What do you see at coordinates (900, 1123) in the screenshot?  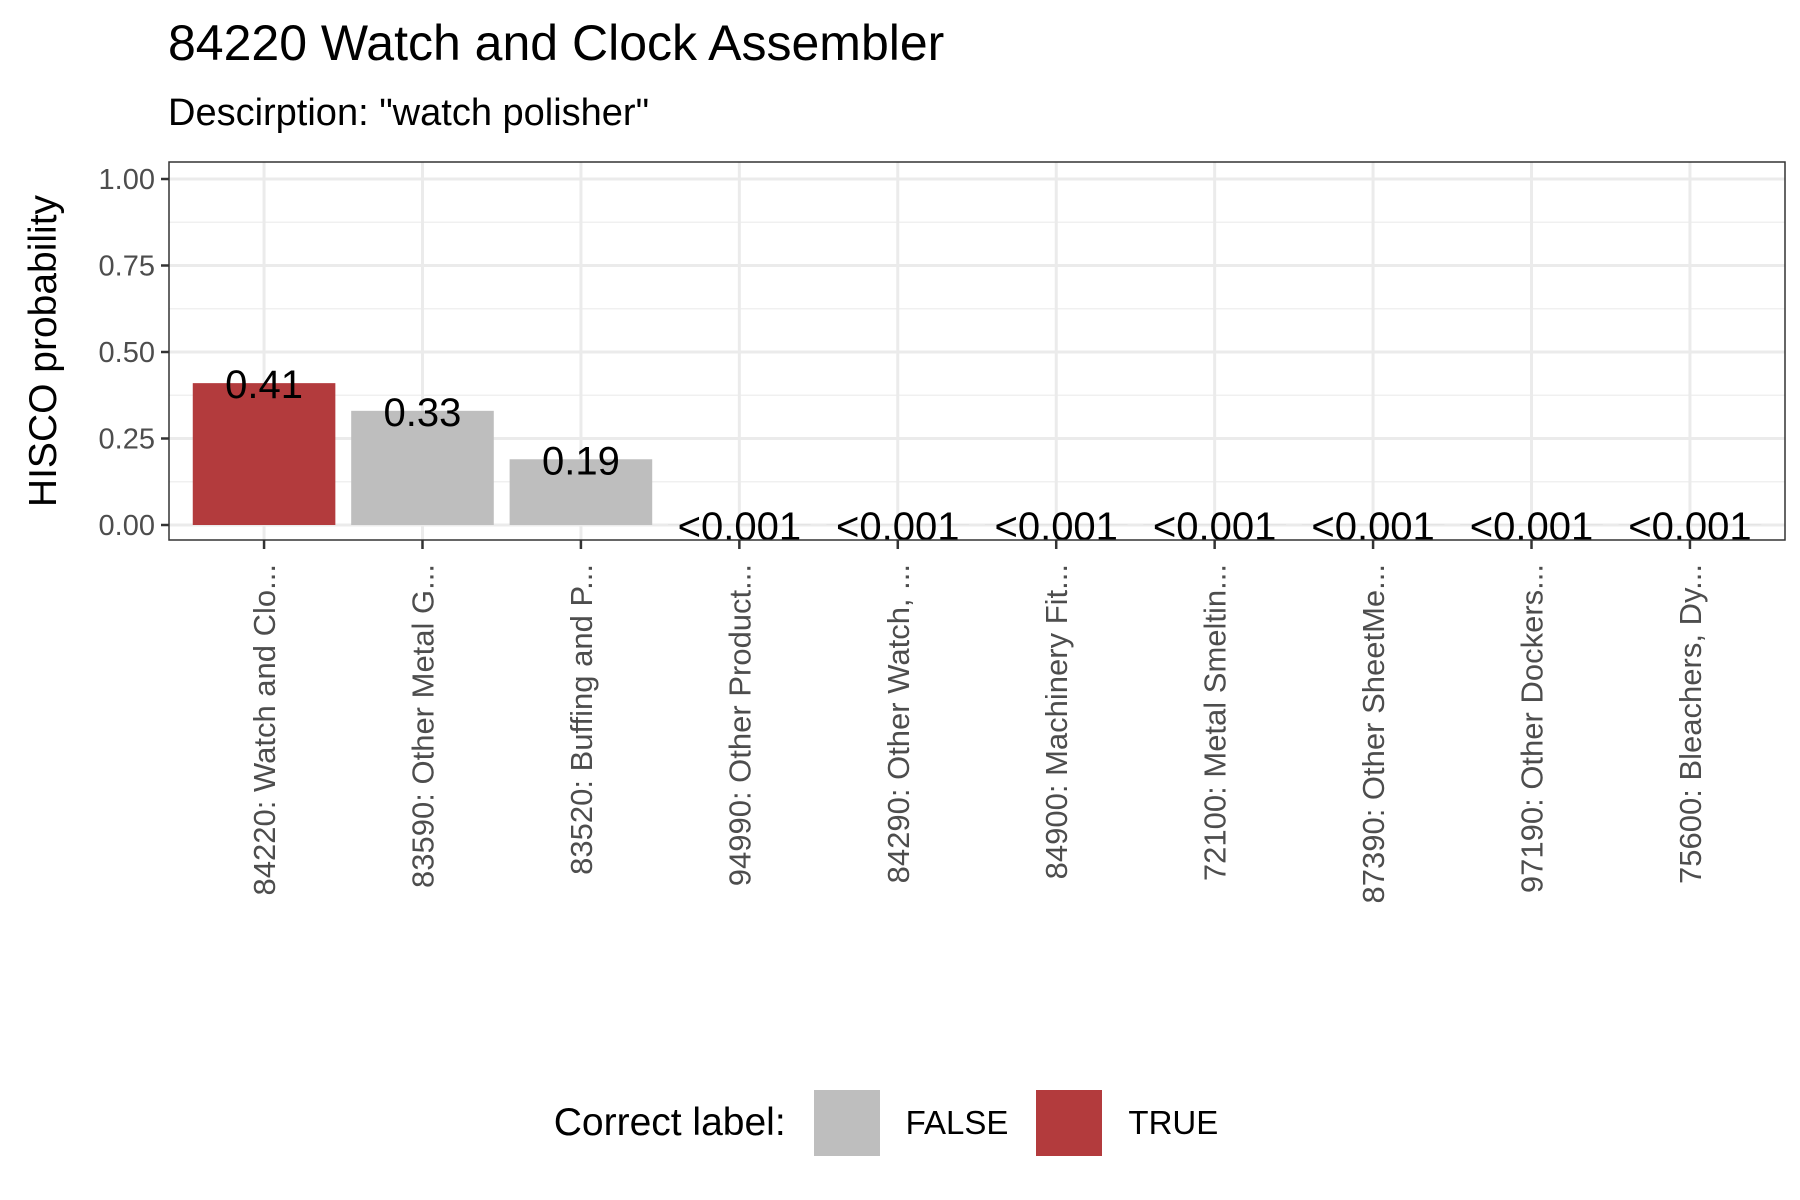 I see `legend: Correct label: FALSE TRUE` at bounding box center [900, 1123].